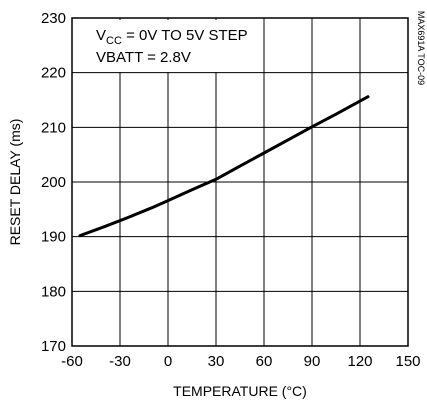 This screenshot has width=427, height=404. Describe the element at coordinates (53, 73) in the screenshot. I see `y-tick-label: 220` at that location.